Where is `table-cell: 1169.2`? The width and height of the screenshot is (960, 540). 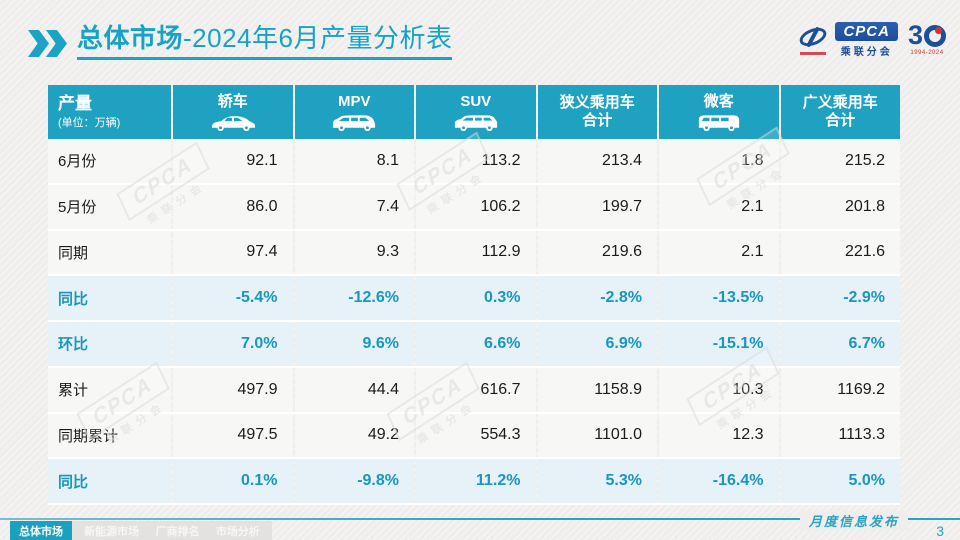
table-cell: 1169.2 is located at coordinates (840, 389).